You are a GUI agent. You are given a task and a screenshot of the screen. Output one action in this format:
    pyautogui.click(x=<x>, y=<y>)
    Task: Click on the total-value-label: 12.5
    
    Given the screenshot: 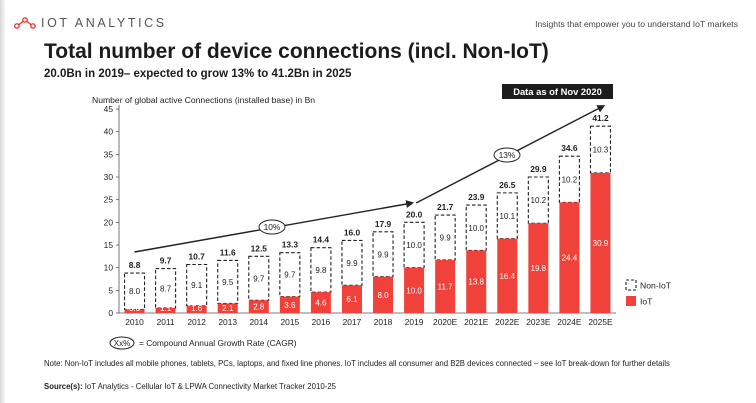 What is the action you would take?
    pyautogui.click(x=259, y=248)
    